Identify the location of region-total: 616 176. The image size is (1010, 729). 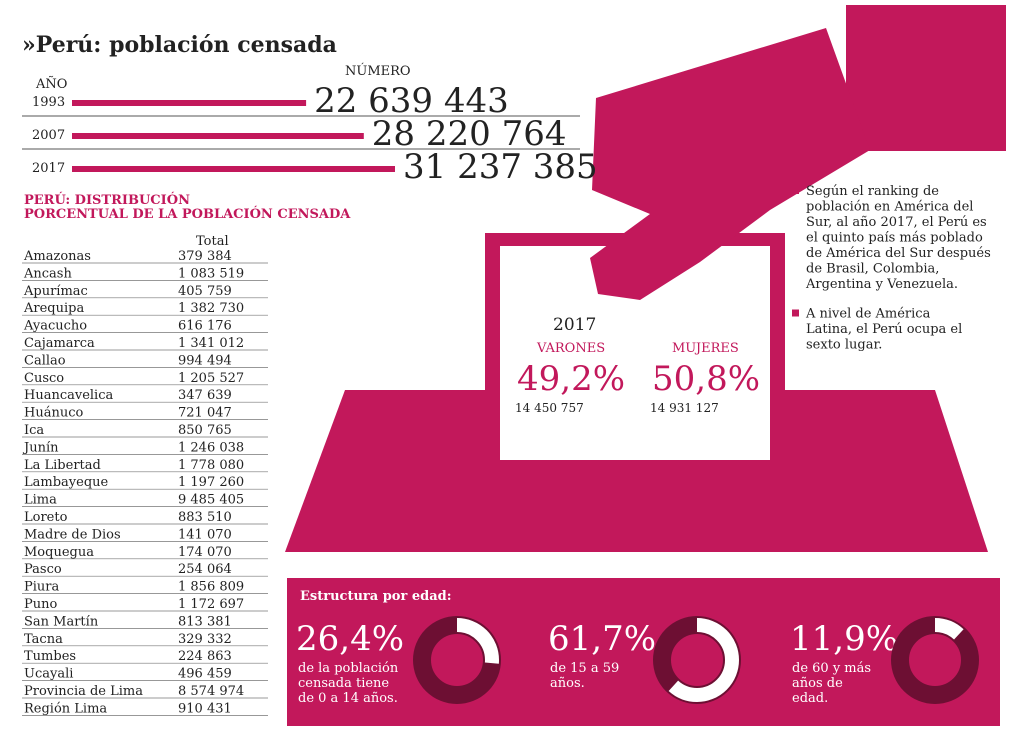
(205, 326).